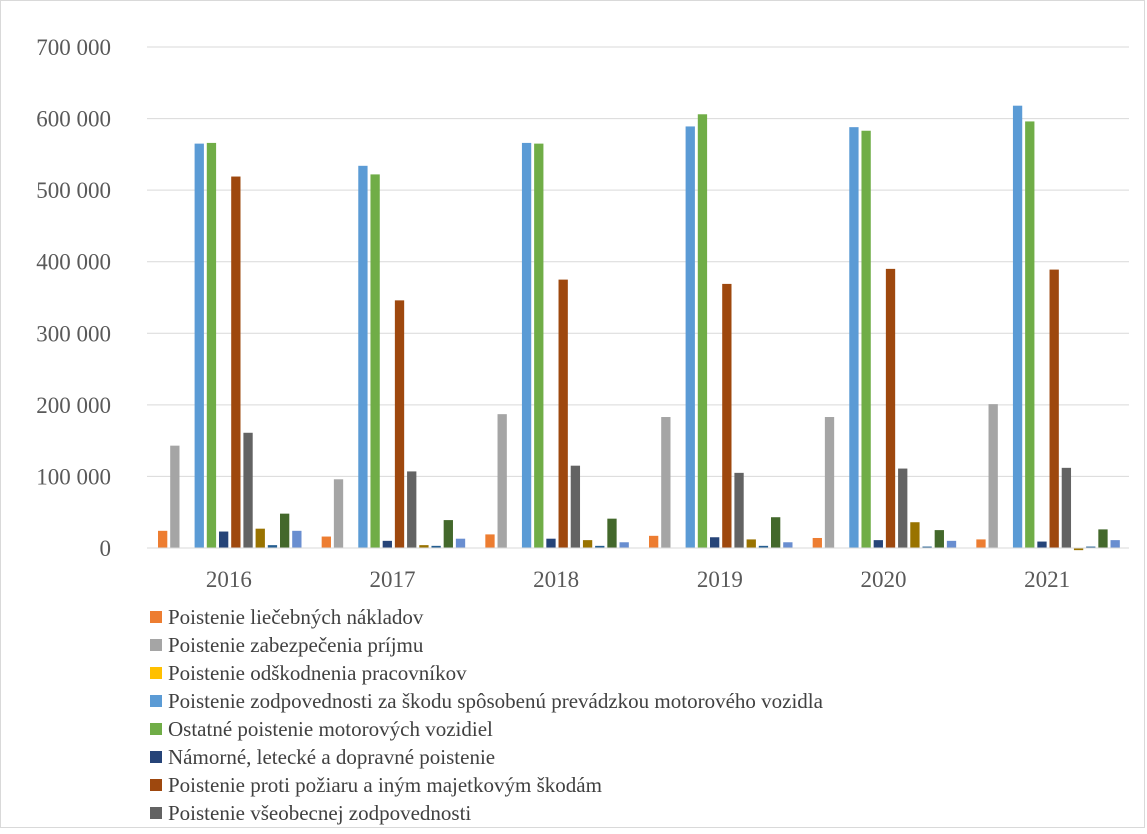 This screenshot has height=834, width=1147. I want to click on legend-label: Námorné, letecké a dopravné poistenie, so click(331, 757).